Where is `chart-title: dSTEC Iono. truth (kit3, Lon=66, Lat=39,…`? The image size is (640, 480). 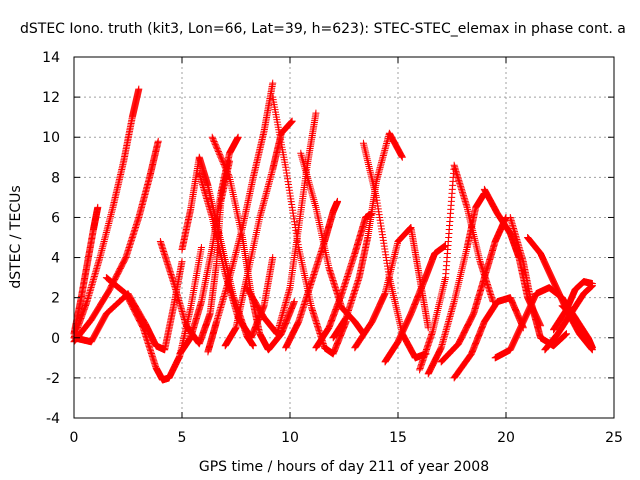 chart-title: dSTEC Iono. truth (kit3, Lon=66, Lat=39,… is located at coordinates (323, 29).